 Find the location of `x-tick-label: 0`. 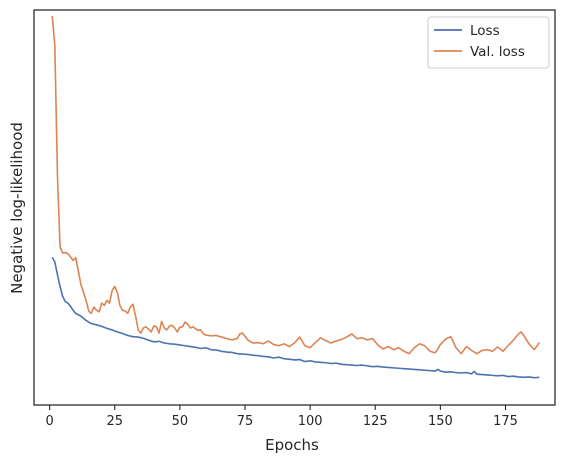

x-tick-label: 0 is located at coordinates (49, 421).